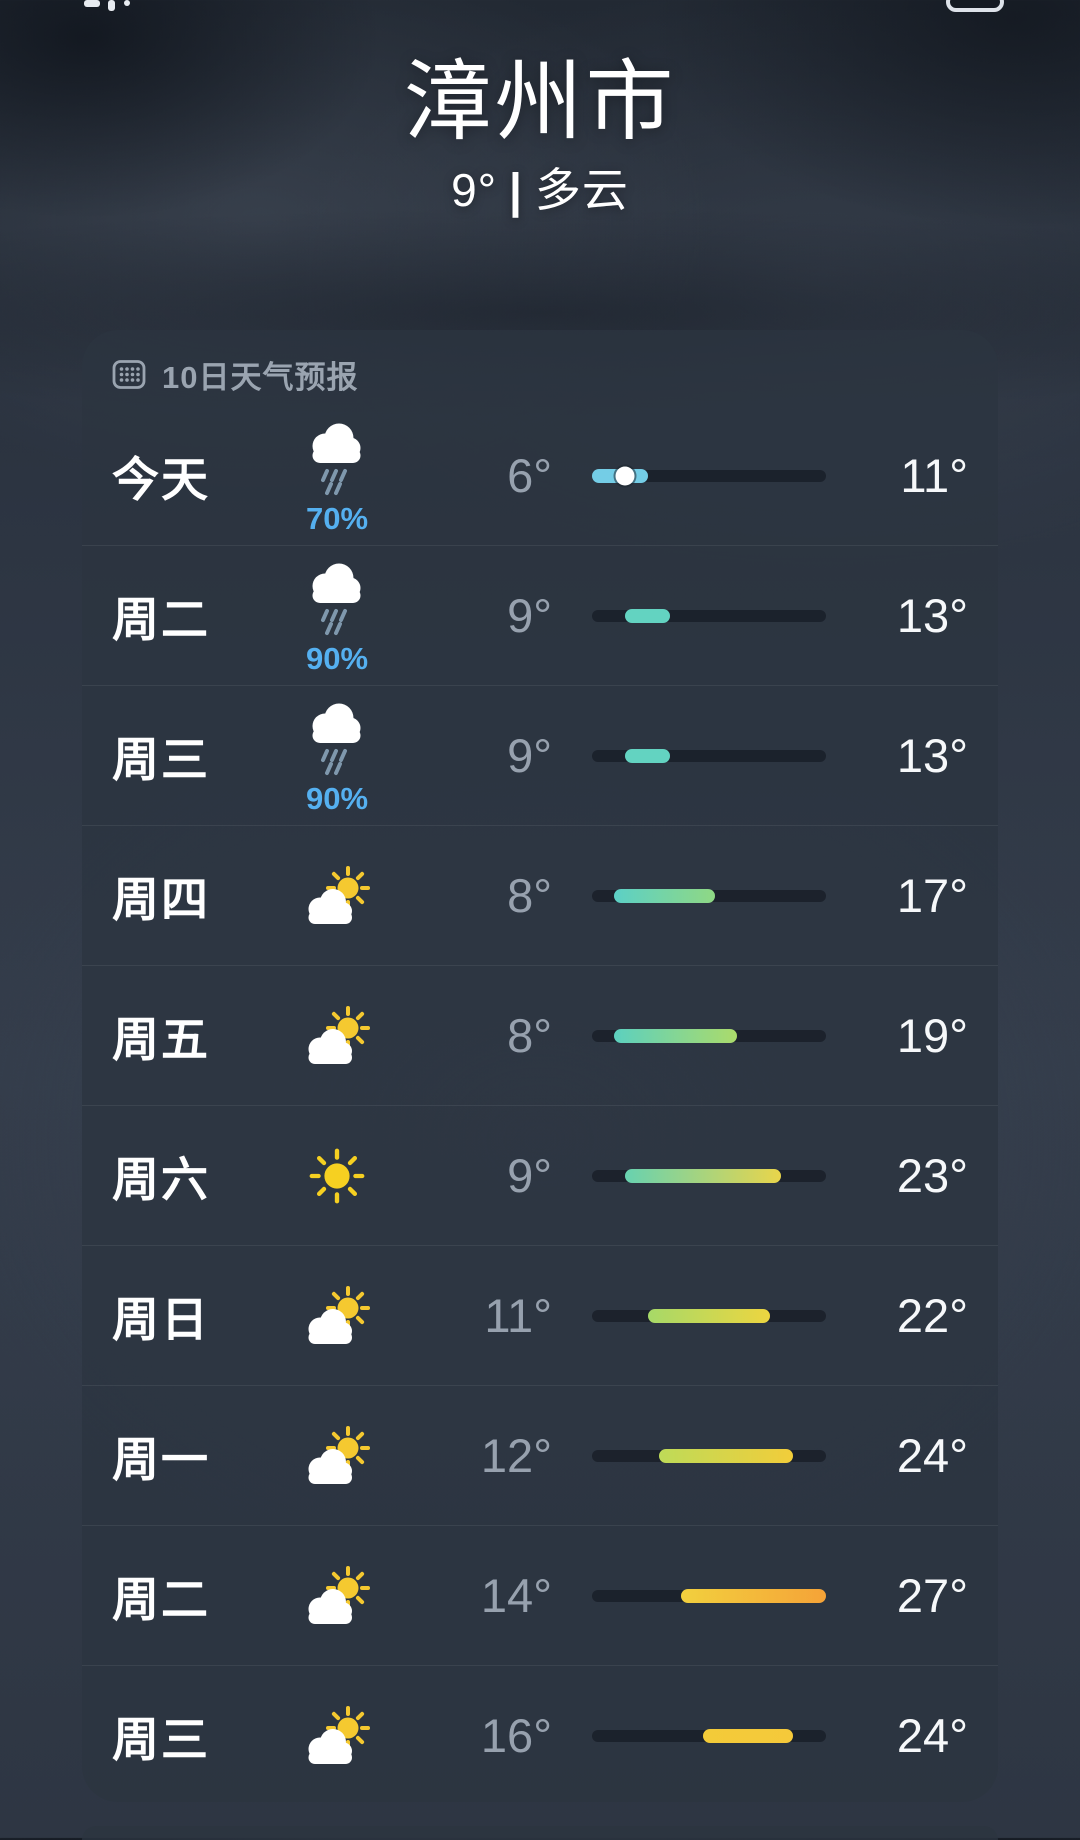  What do you see at coordinates (161, 1319) in the screenshot?
I see `day-label: 周日` at bounding box center [161, 1319].